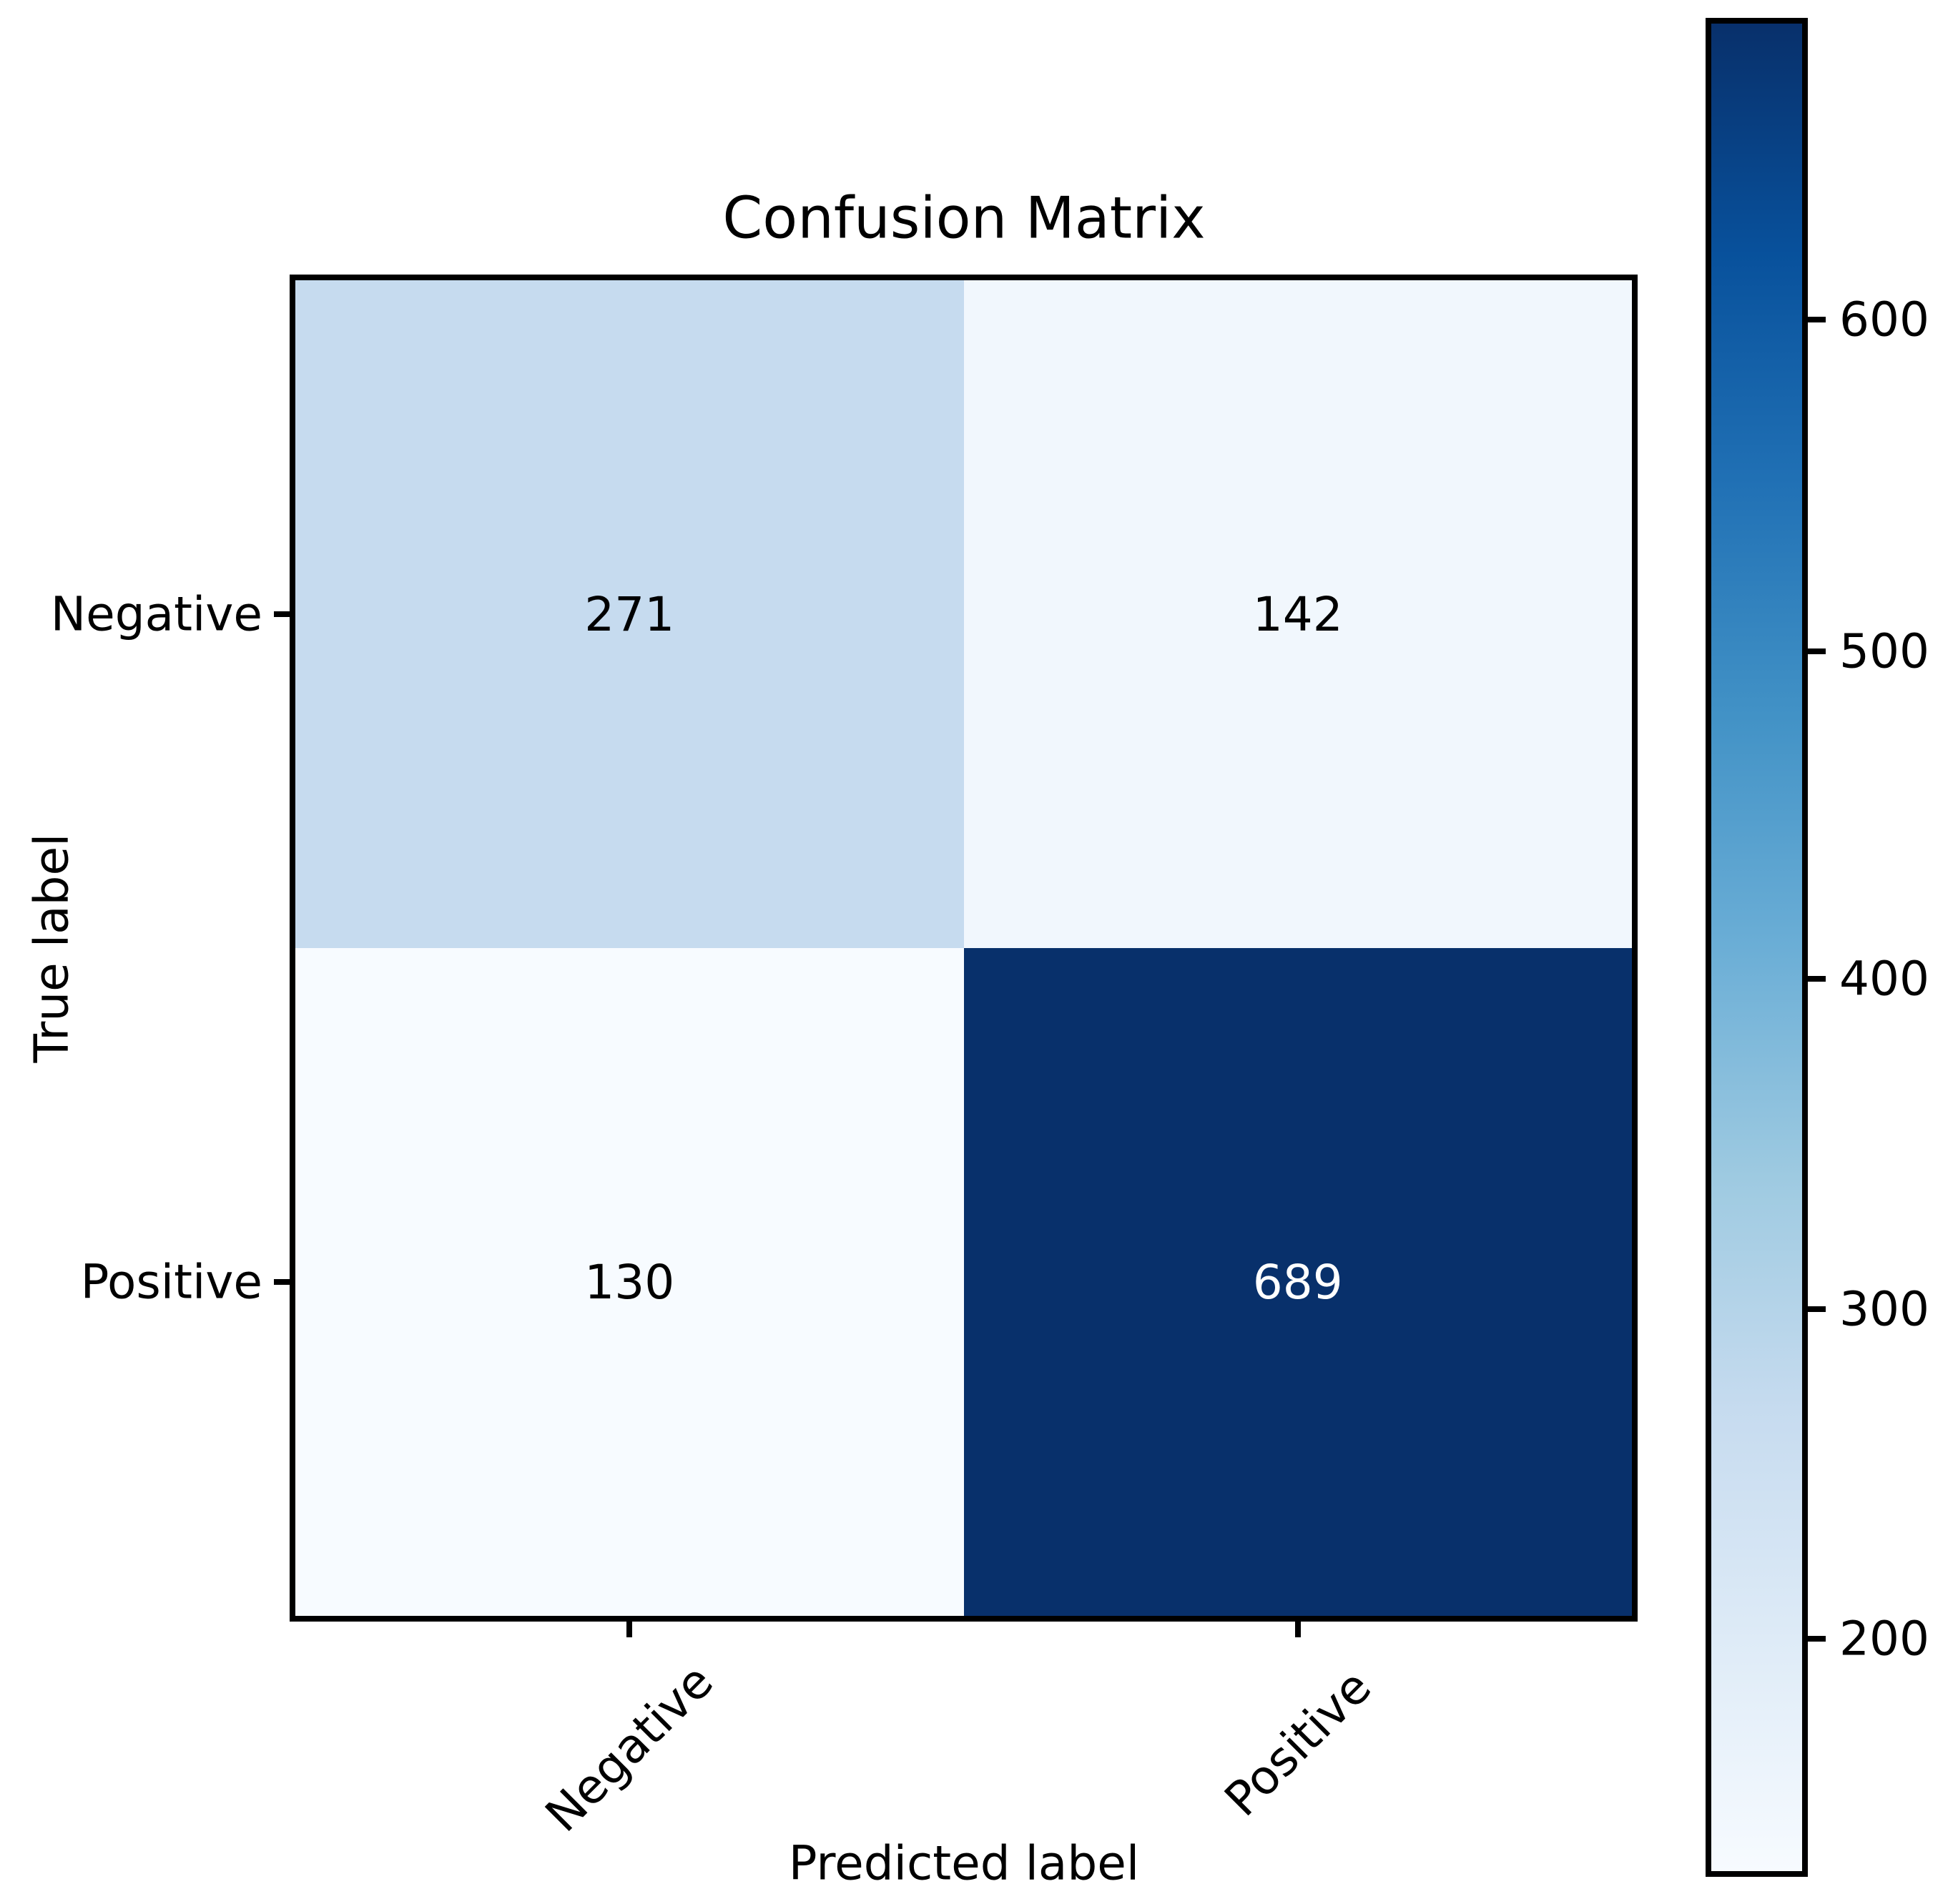 The width and height of the screenshot is (1958, 1904). I want to click on colorbar-tick-label-400: 400, so click(1884, 979).